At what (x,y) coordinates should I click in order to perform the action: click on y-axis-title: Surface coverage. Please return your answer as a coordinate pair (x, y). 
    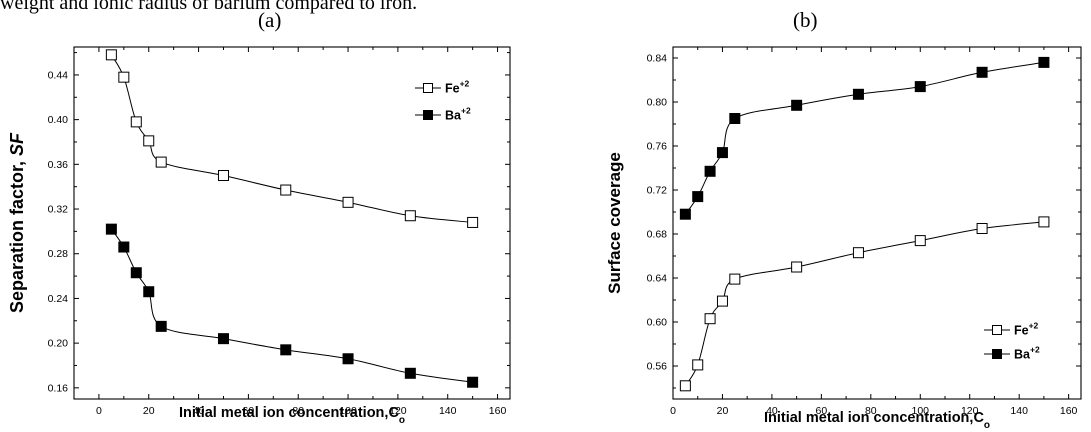
    Looking at the image, I should click on (614, 223).